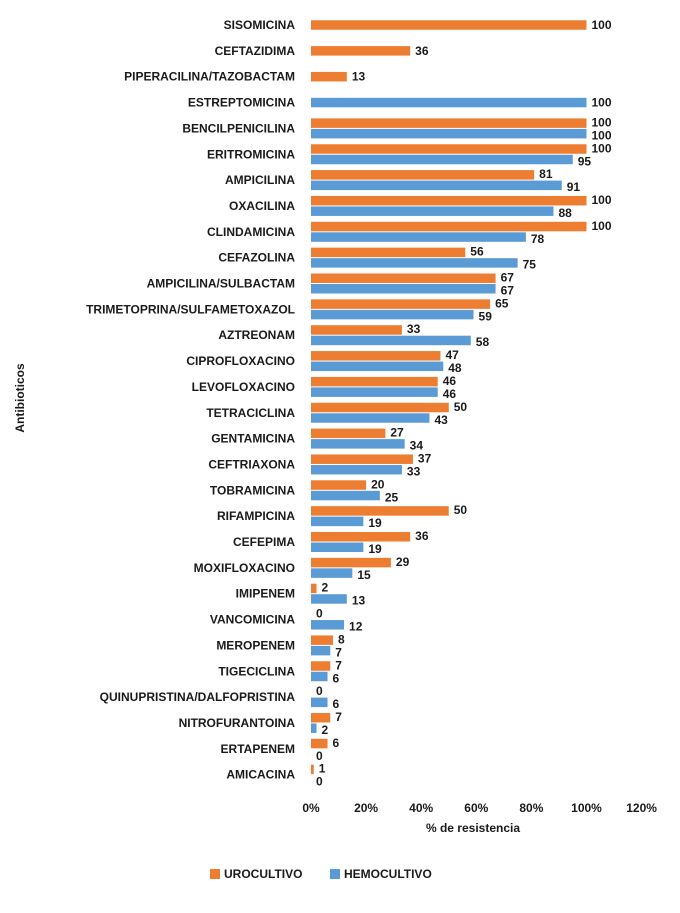  I want to click on value-label-urocultivo-vancomicina: 0, so click(319, 614).